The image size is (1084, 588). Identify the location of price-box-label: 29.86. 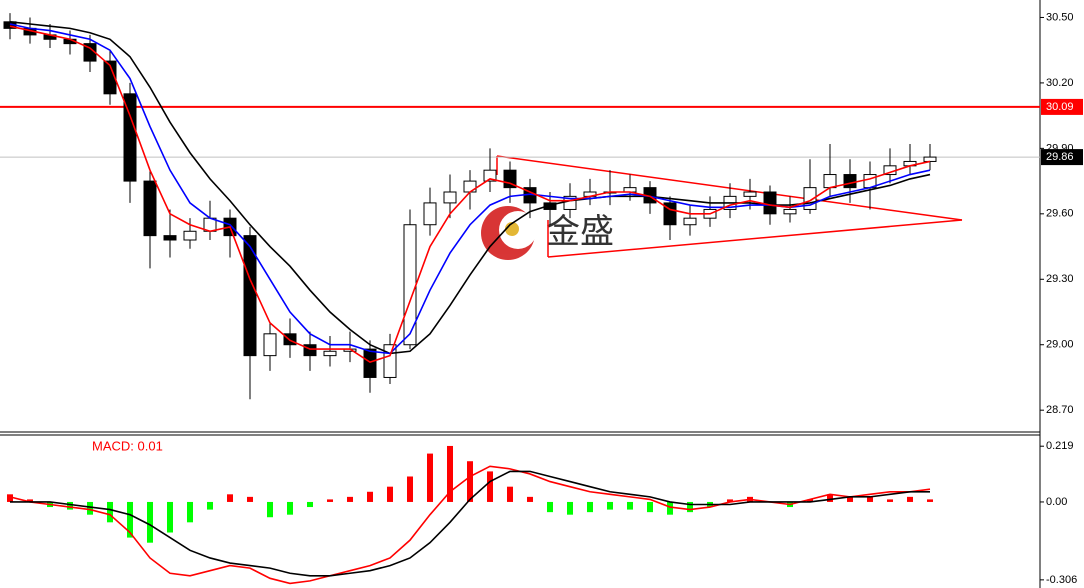
(1060, 157).